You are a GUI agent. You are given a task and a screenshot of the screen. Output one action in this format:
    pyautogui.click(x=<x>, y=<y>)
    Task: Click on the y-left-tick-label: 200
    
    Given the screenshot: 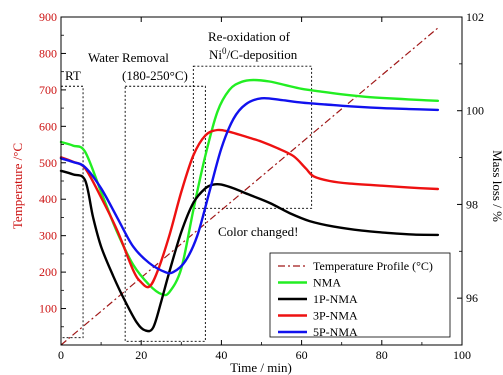 What is the action you would take?
    pyautogui.click(x=48, y=272)
    